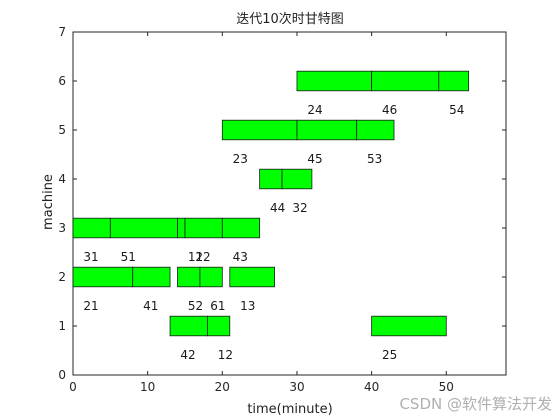 This screenshot has height=420, width=560. What do you see at coordinates (195, 306) in the screenshot?
I see `task-label: 52` at bounding box center [195, 306].